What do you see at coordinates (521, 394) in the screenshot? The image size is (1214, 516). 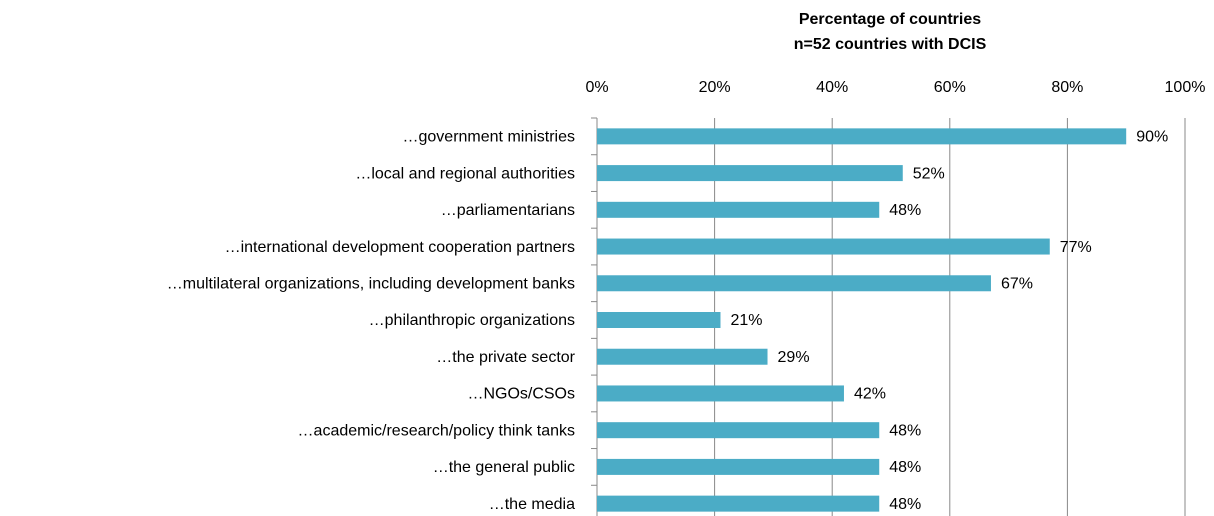 I see `y-tick-label: …NGOs/CSOs` at bounding box center [521, 394].